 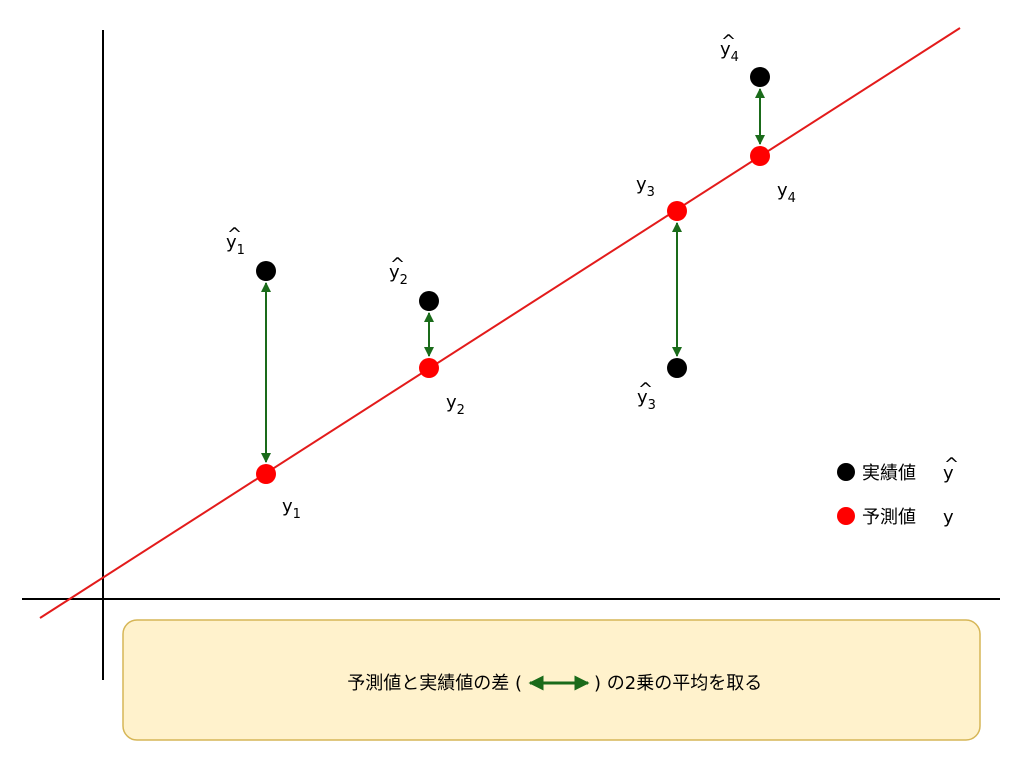 I want to click on legend-label: 予測値, so click(x=889, y=517).